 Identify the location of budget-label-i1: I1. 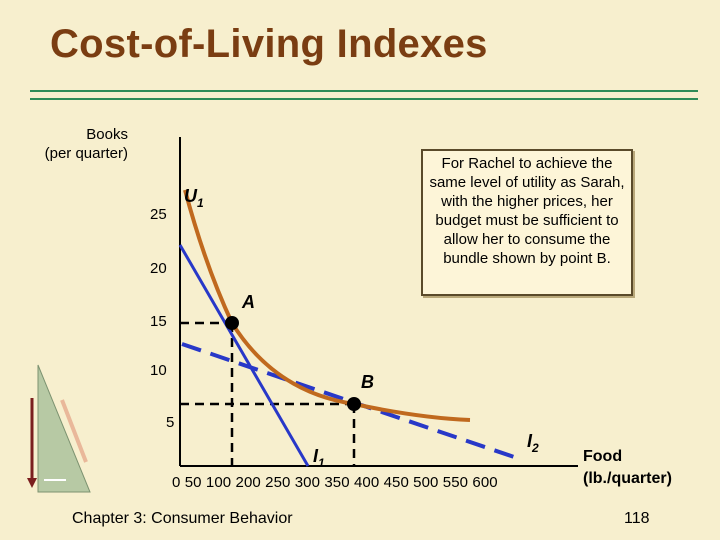
(319, 458).